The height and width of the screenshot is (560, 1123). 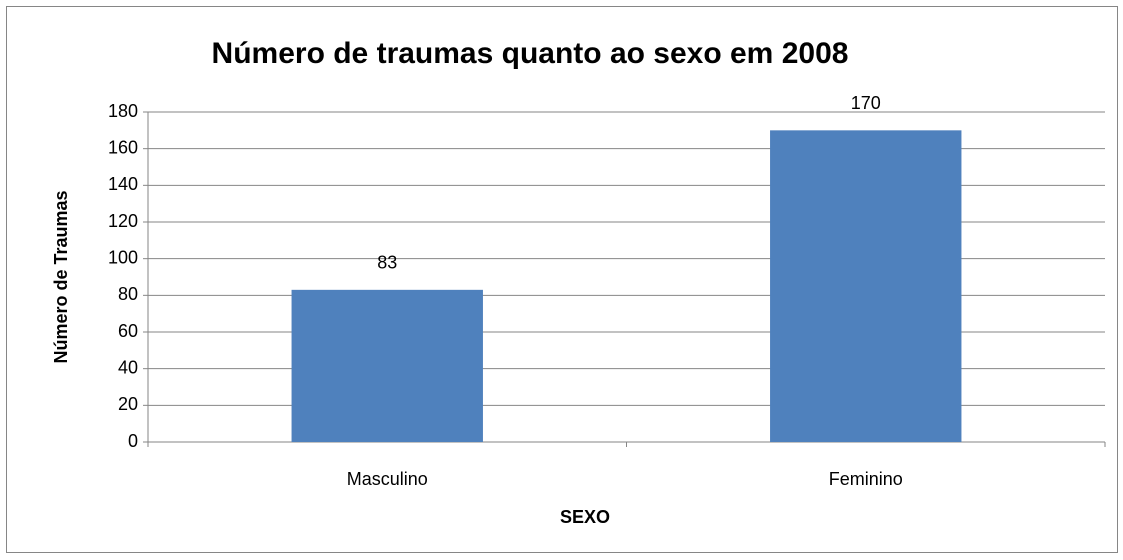 I want to click on x-tick-label: Masculino, so click(x=387, y=479).